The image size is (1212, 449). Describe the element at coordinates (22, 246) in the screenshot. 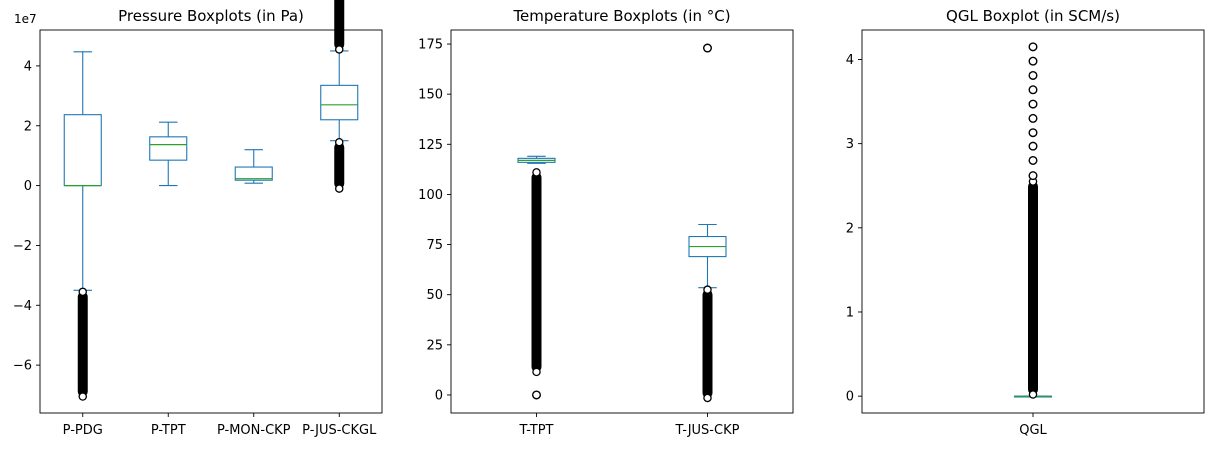

I see `y-tick-label: −2` at that location.